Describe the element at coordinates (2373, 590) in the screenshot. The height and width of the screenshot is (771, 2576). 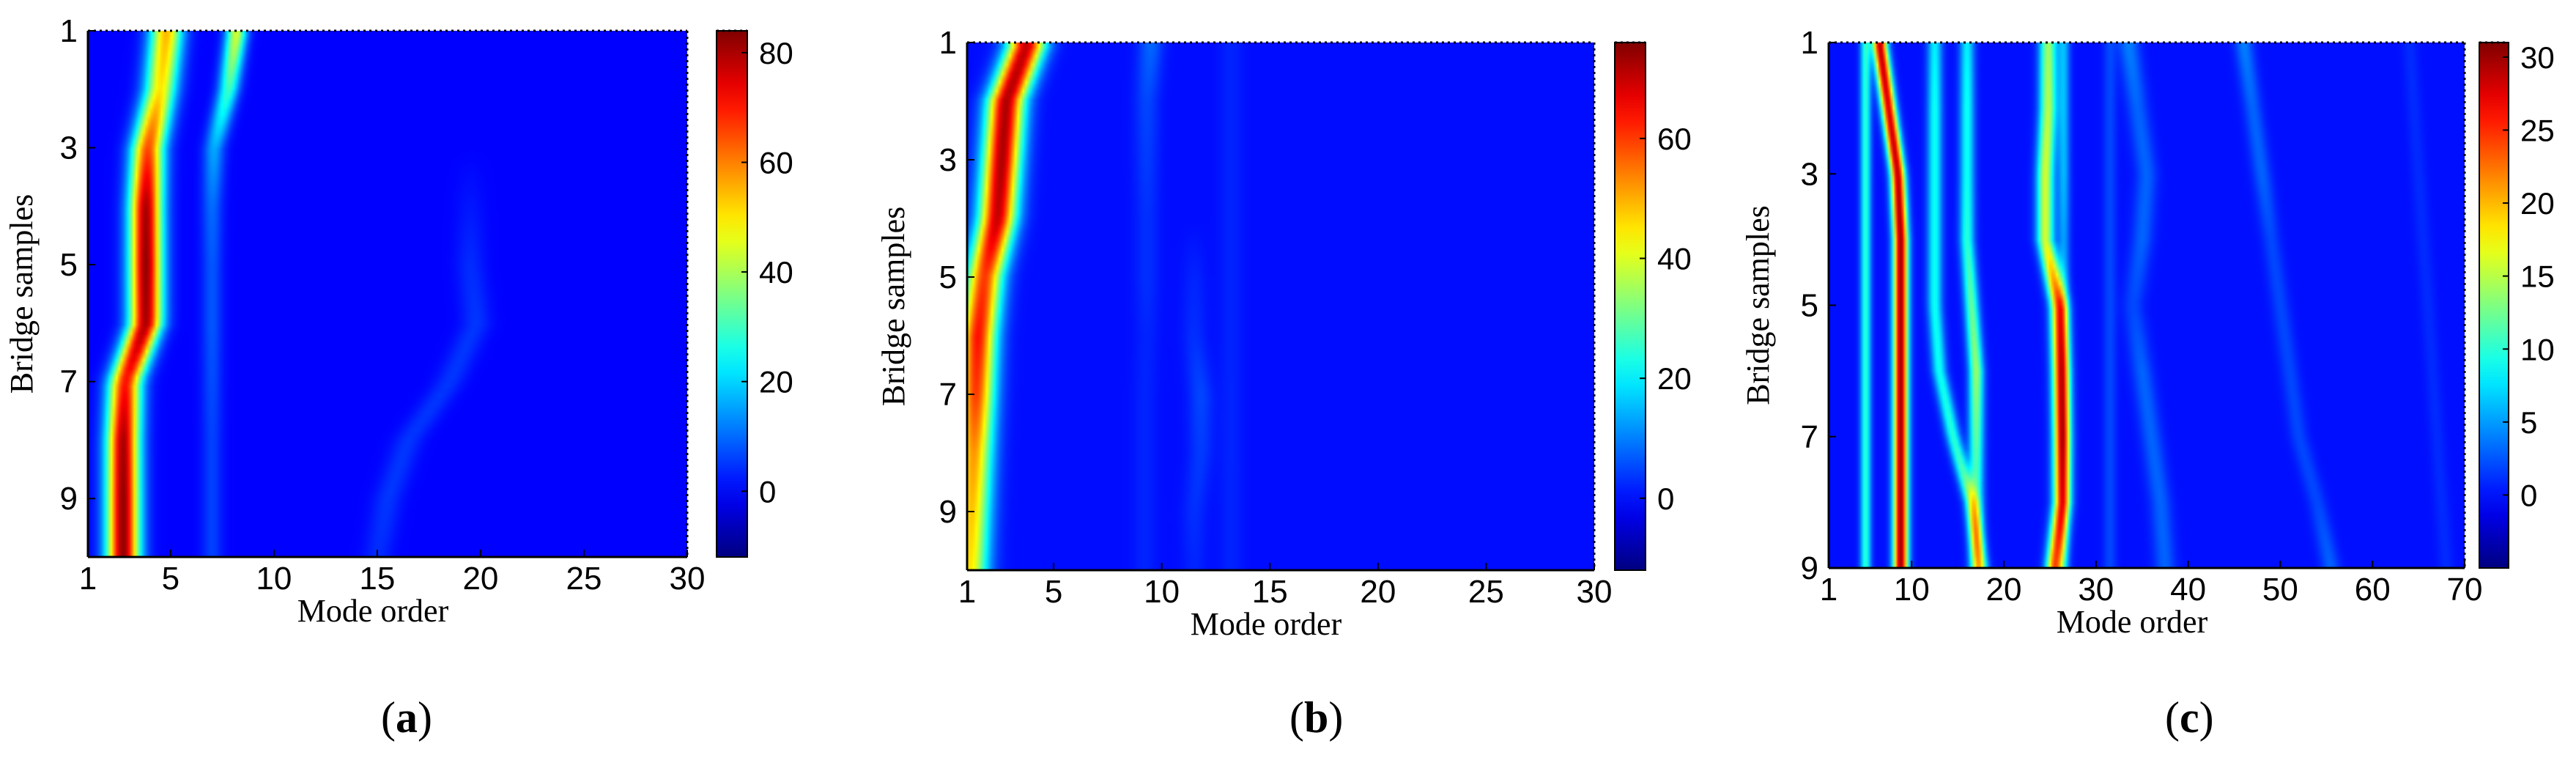
I see `x-tick-label: 60` at that location.